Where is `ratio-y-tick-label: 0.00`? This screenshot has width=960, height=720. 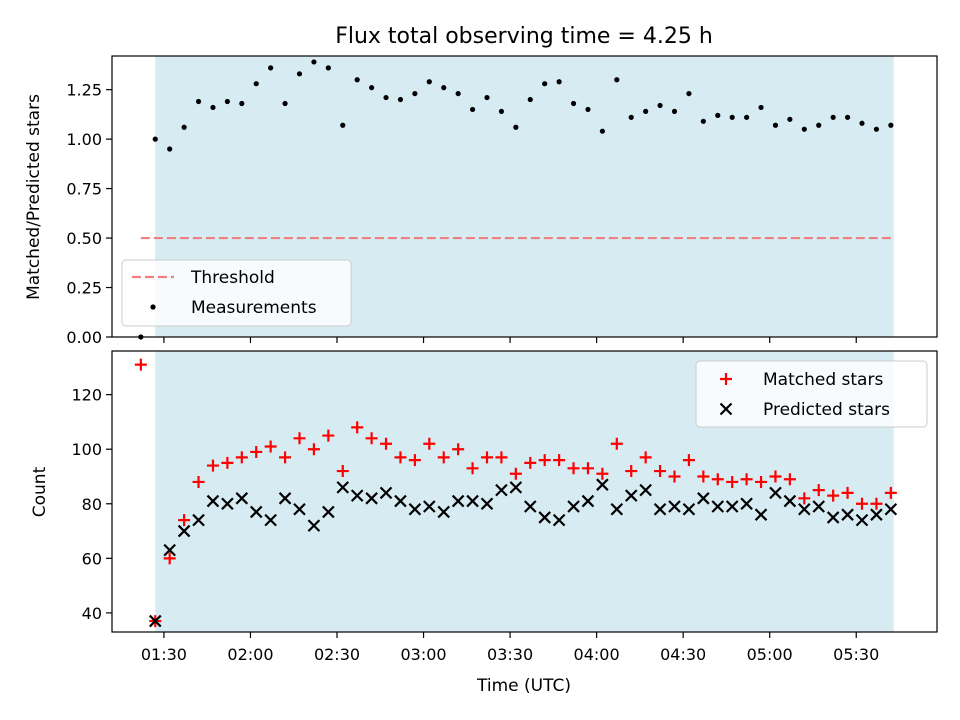 ratio-y-tick-label: 0.00 is located at coordinates (84, 337).